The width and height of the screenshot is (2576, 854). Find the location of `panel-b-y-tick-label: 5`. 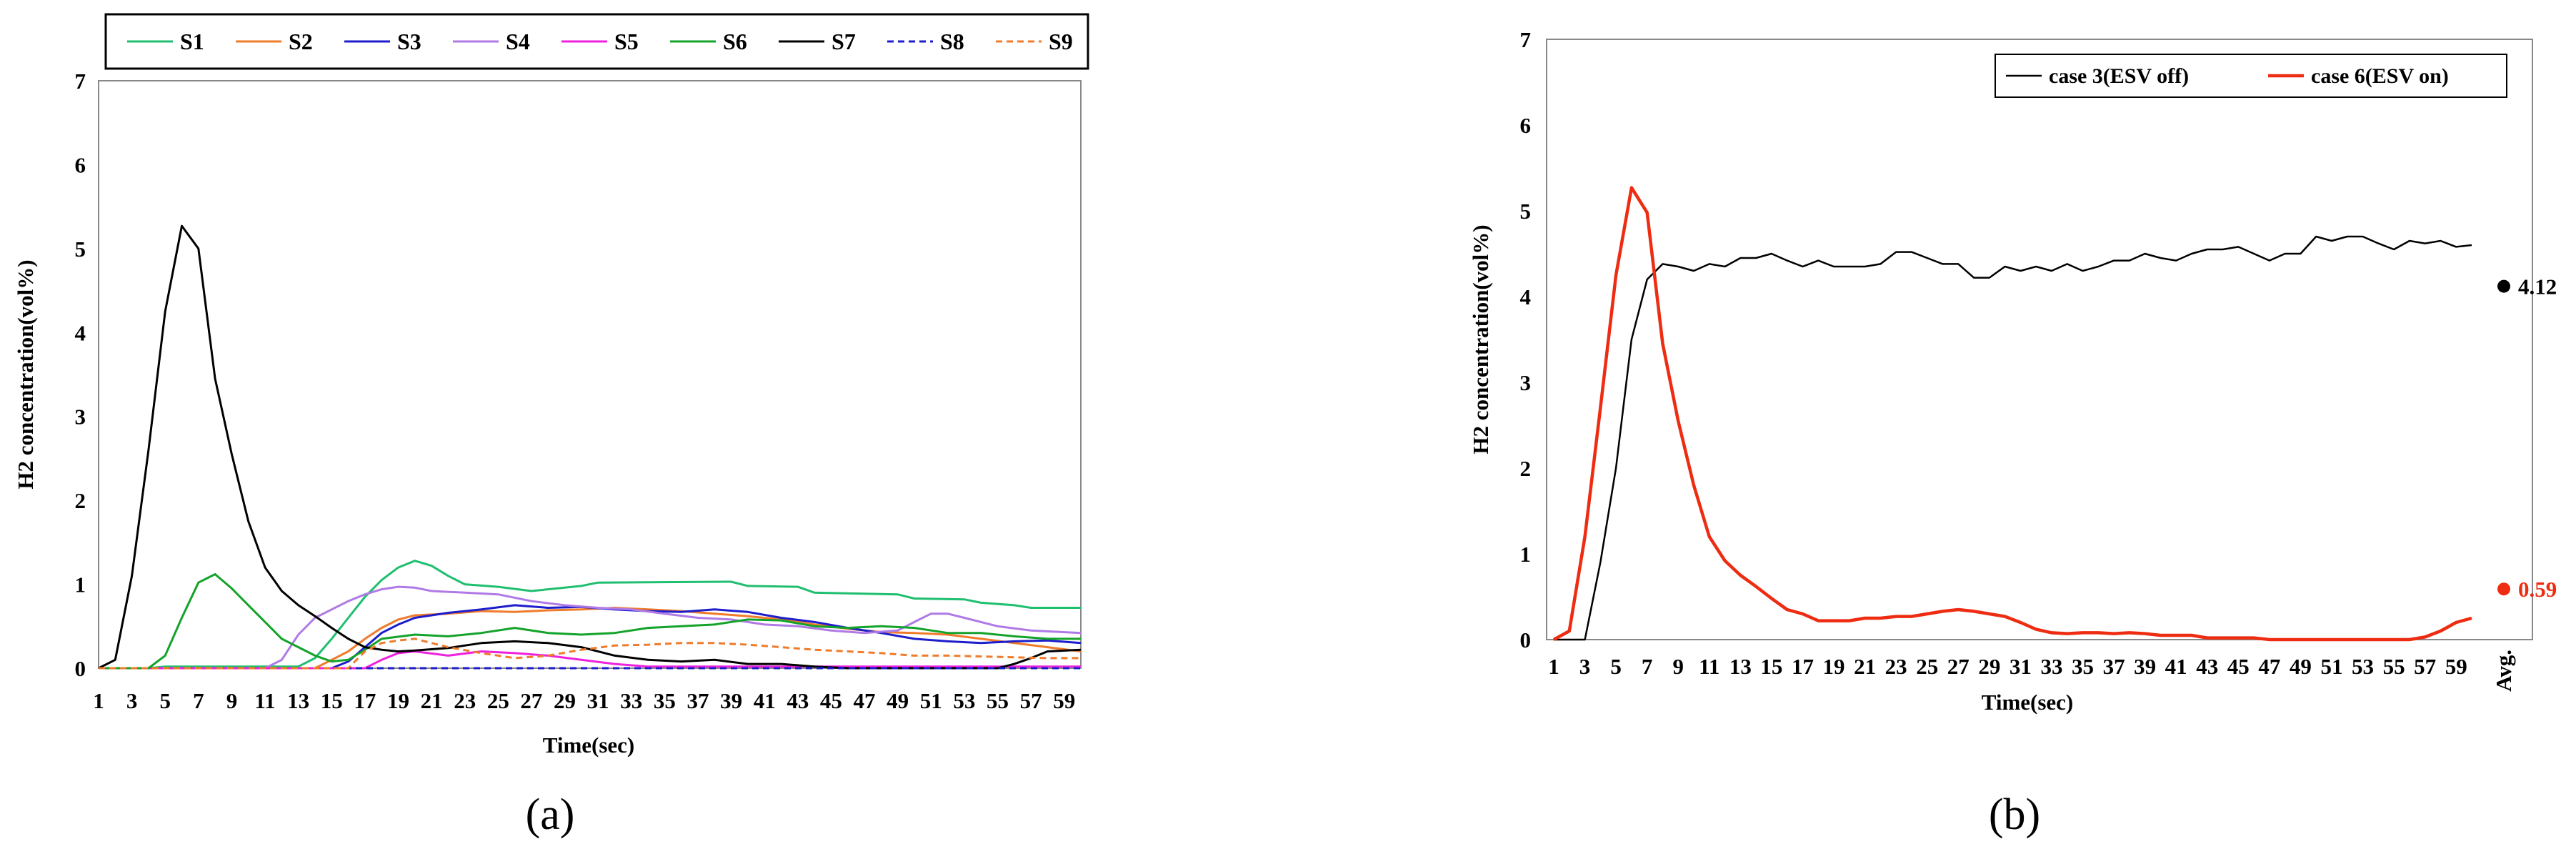

panel-b-y-tick-label: 5 is located at coordinates (1526, 211).